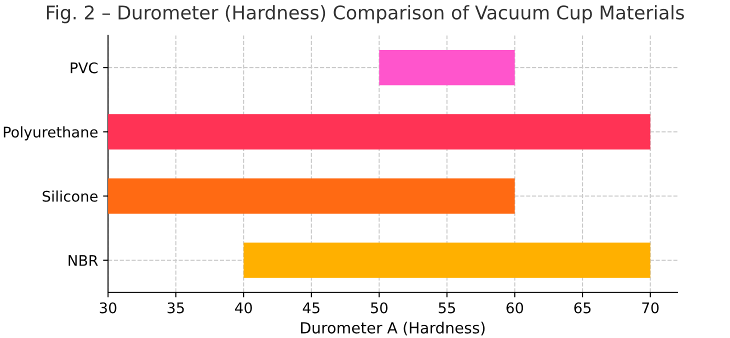 The width and height of the screenshot is (730, 338). What do you see at coordinates (379, 308) in the screenshot?
I see `x-tick-label: 50` at bounding box center [379, 308].